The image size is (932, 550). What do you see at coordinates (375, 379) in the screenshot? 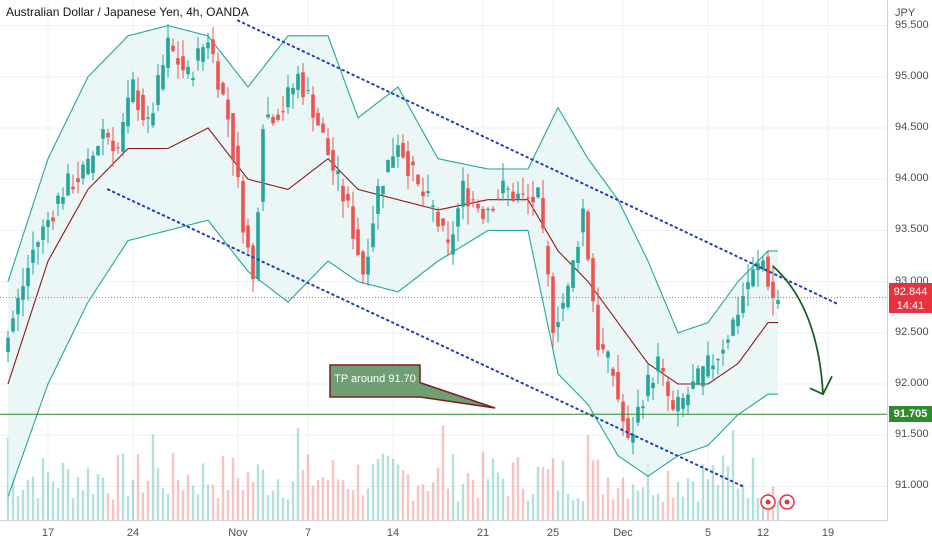
I see `tp-callout-text: TP around 91.70` at bounding box center [375, 379].